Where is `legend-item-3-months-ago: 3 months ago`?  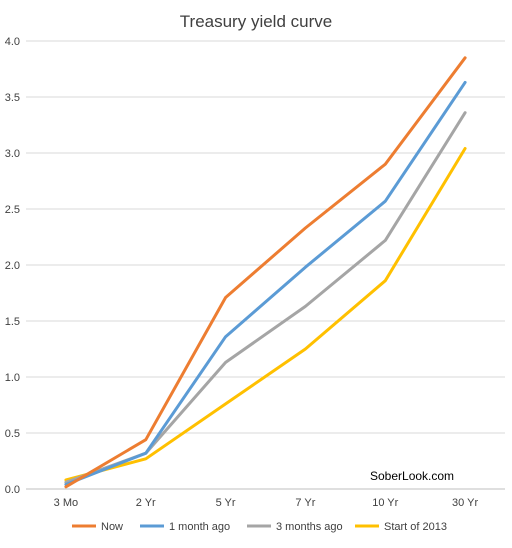 legend-item-3-months-ago: 3 months ago is located at coordinates (295, 527).